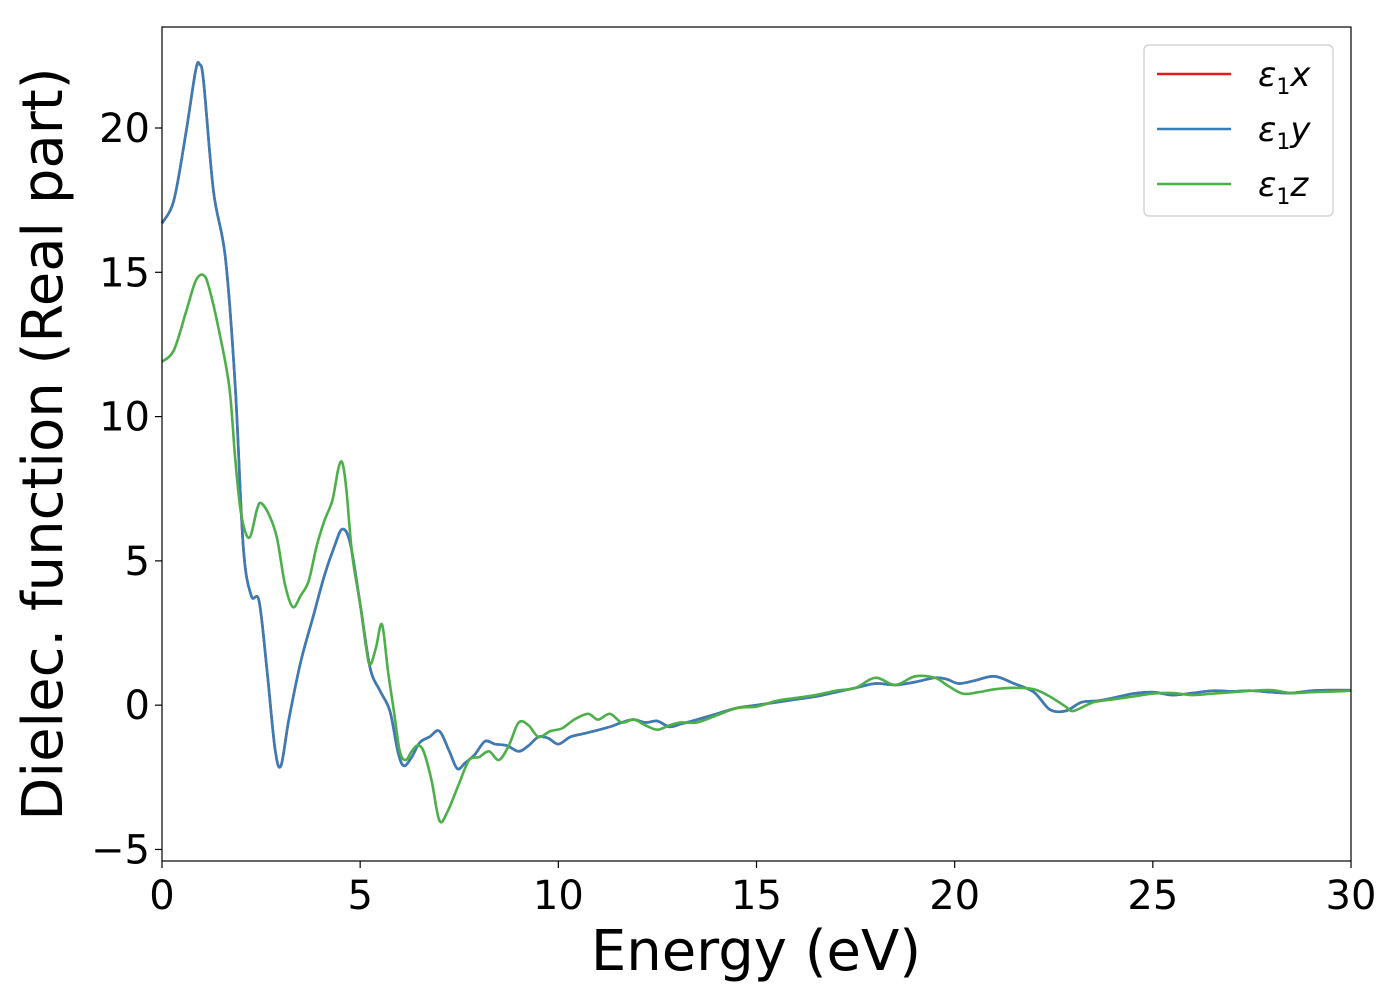 Image resolution: width=1400 pixels, height=1000 pixels. What do you see at coordinates (1152, 896) in the screenshot?
I see `x-tick-label: 25` at bounding box center [1152, 896].